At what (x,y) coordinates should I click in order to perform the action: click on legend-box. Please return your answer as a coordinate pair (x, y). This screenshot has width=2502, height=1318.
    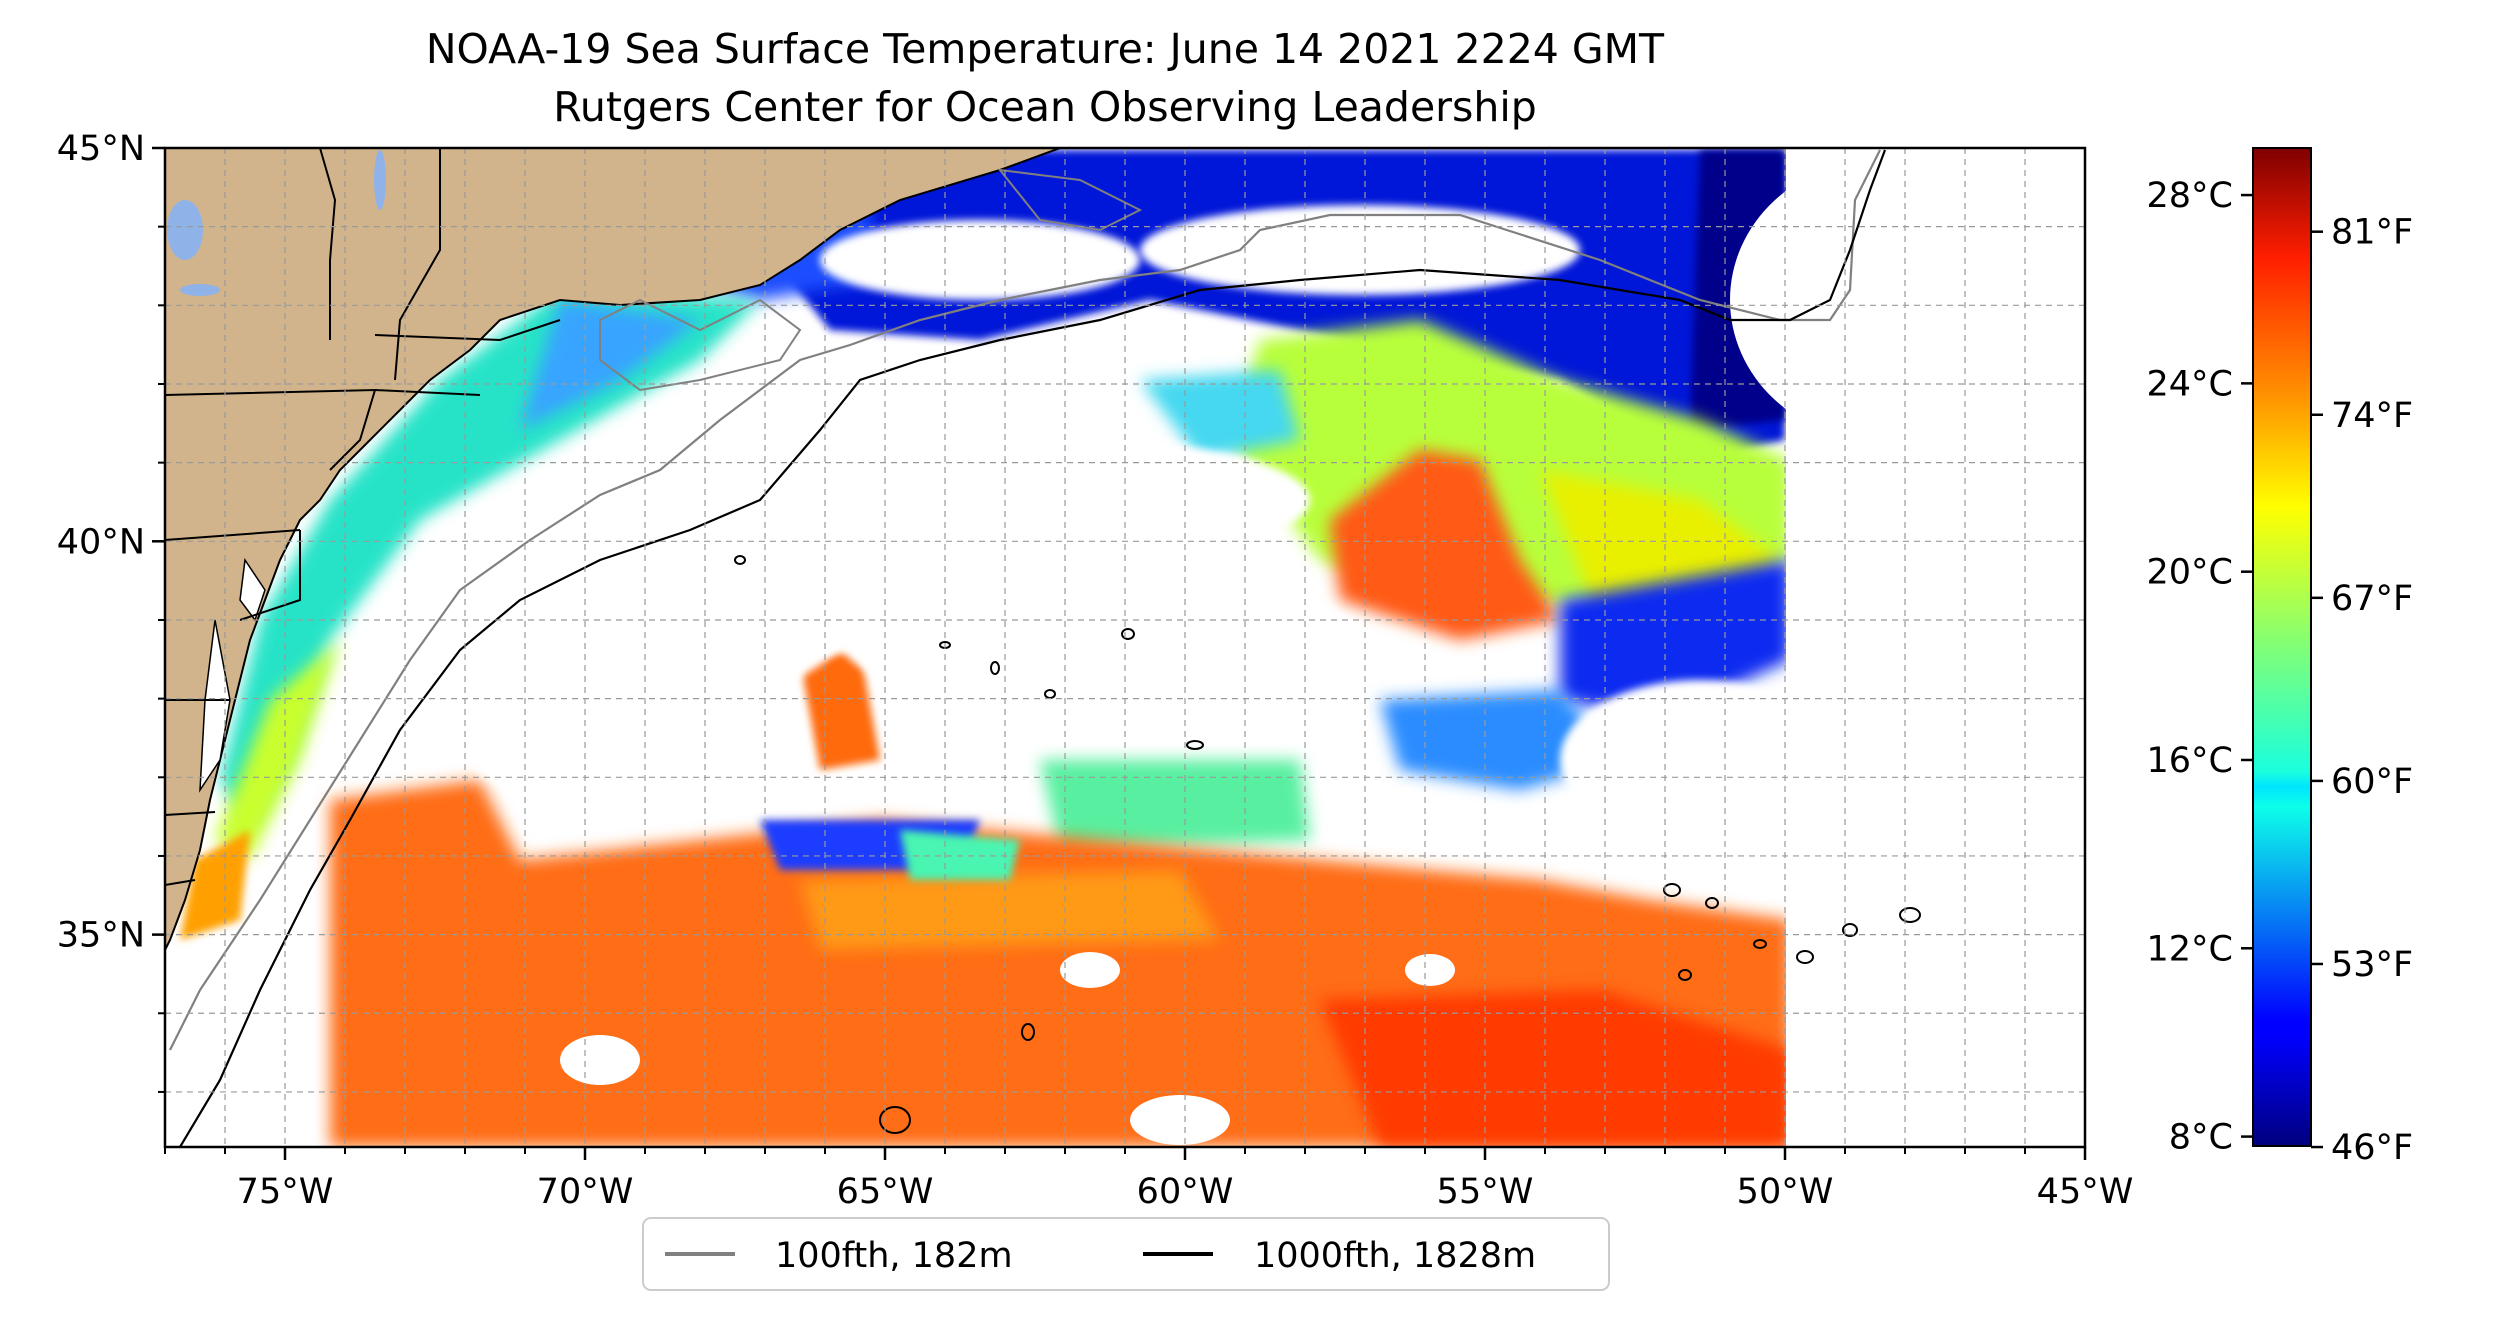
    Looking at the image, I should click on (1126, 1254).